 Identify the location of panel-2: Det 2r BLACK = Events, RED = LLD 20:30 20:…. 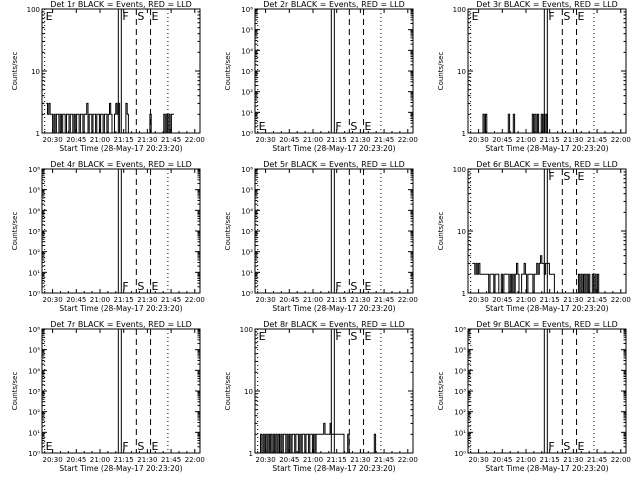
(321, 76).